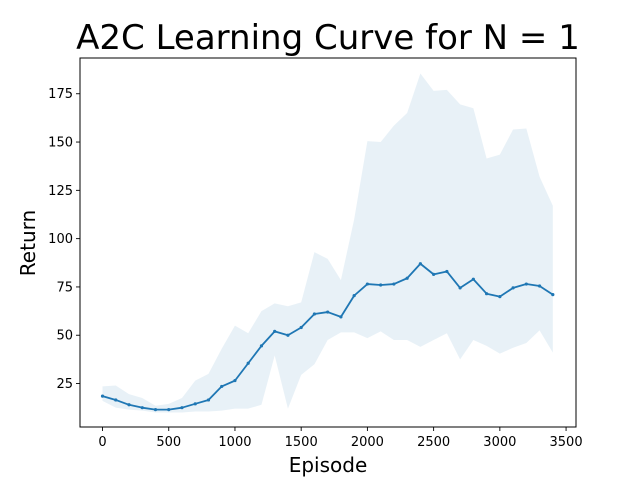  Describe the element at coordinates (60, 143) in the screenshot. I see `y-tick-label: 150` at that location.